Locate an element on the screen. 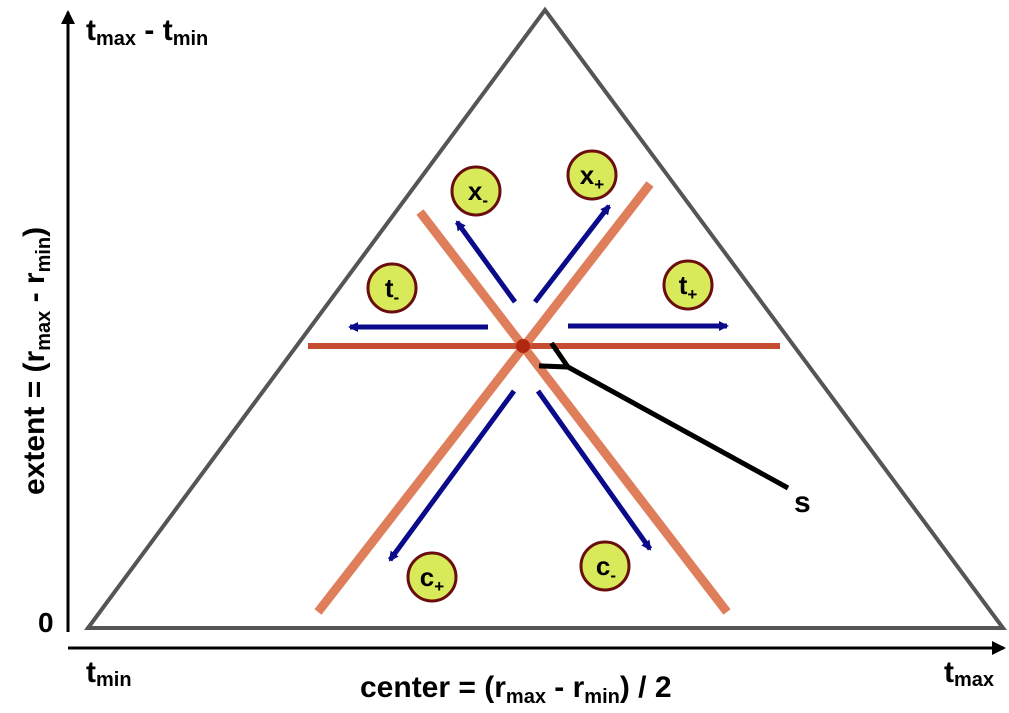 This screenshot has height=713, width=1009. node-t-minus: t- is located at coordinates (392, 288).